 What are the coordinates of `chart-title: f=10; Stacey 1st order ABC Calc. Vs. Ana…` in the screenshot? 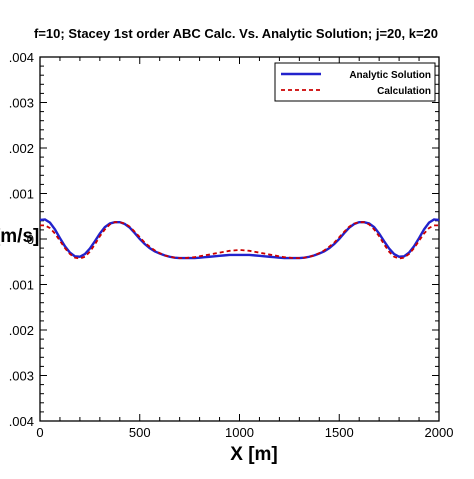 It's located at (236, 33).